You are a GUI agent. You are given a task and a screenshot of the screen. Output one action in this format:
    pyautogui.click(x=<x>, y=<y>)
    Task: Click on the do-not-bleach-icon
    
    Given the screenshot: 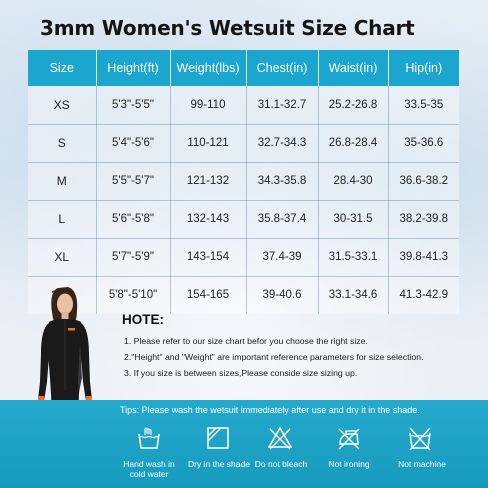 What is the action you would take?
    pyautogui.click(x=280, y=438)
    